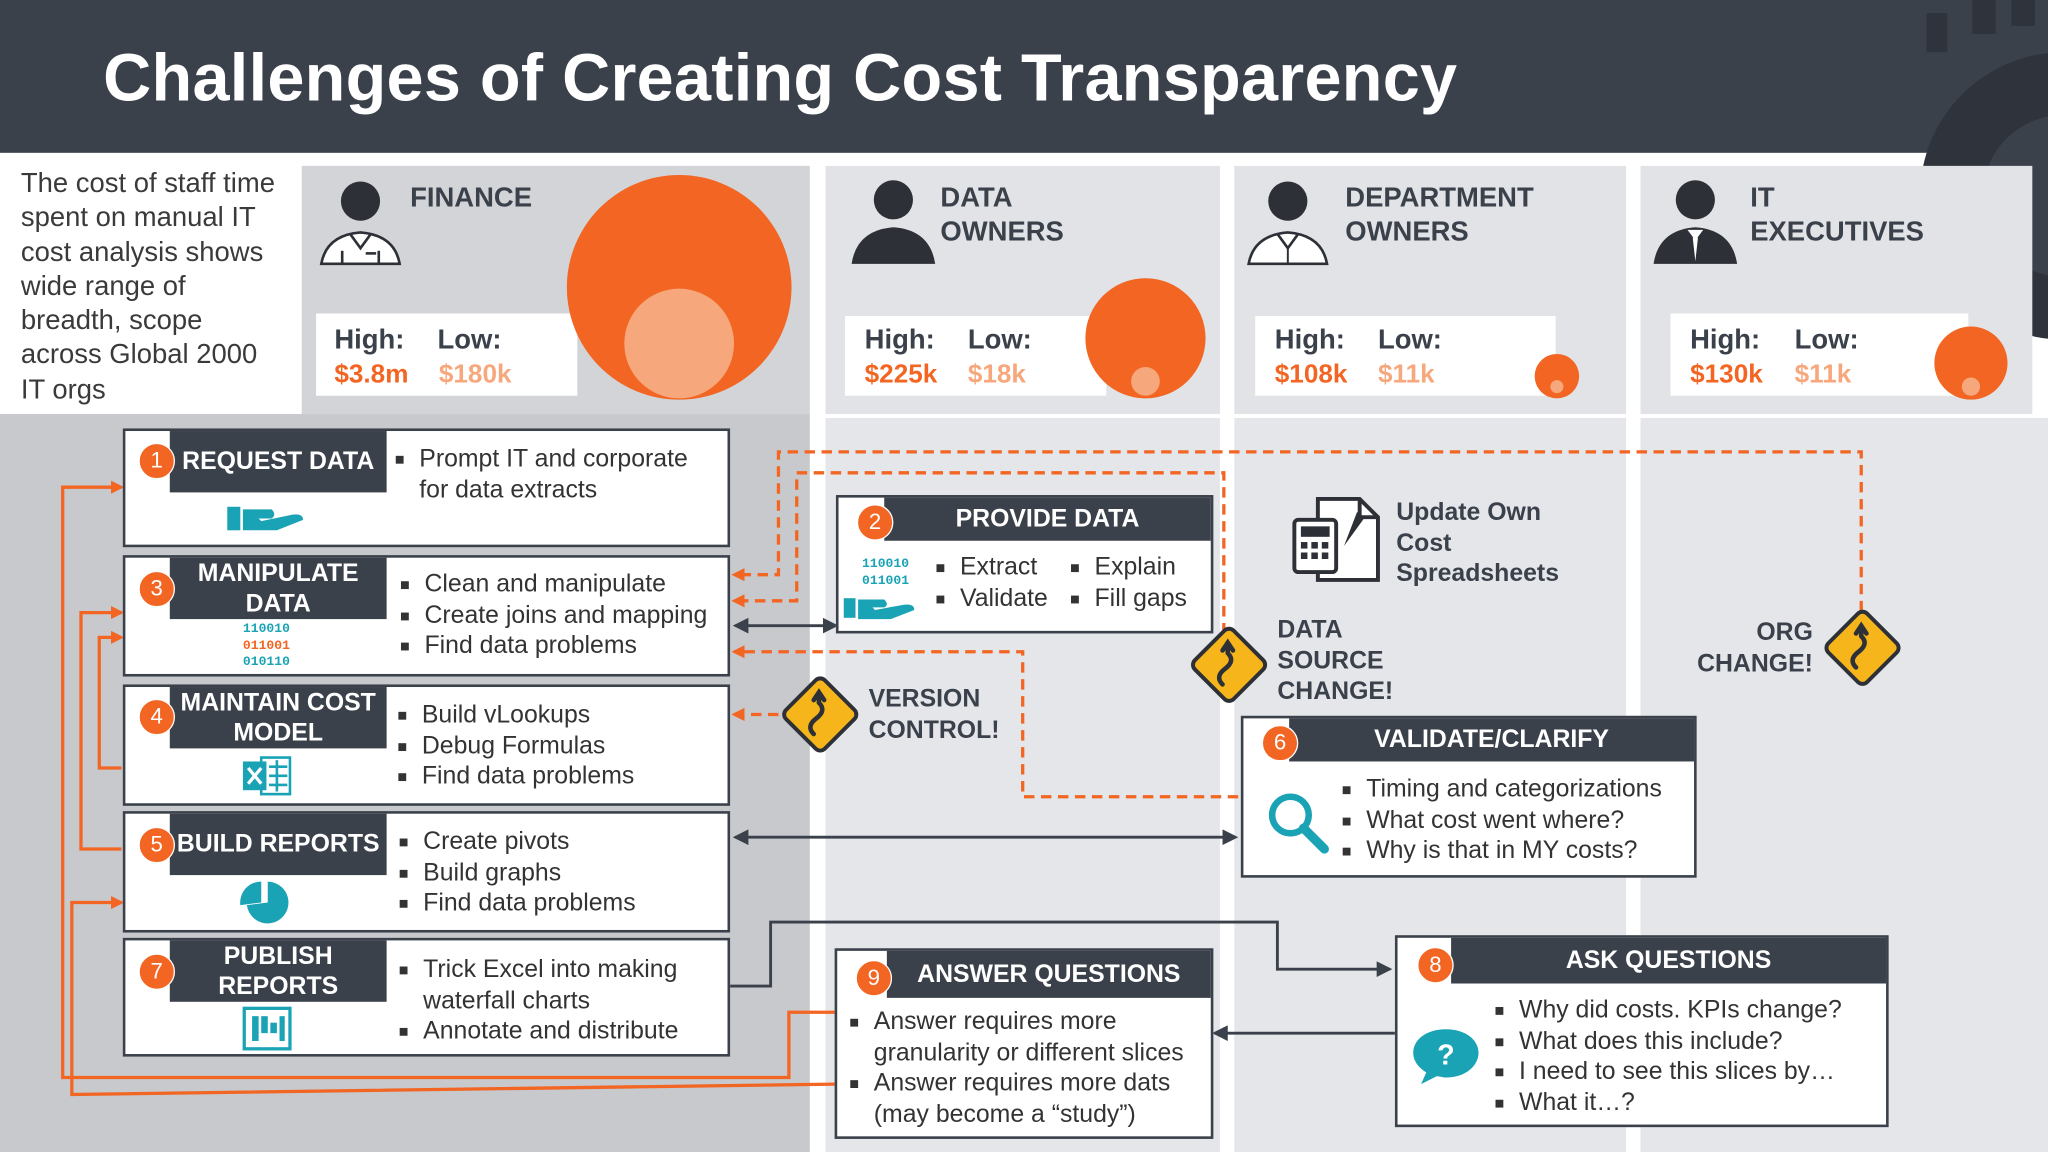 Image resolution: width=2048 pixels, height=1152 pixels. What do you see at coordinates (278, 588) in the screenshot?
I see `step-3-title: MANIPULATE DATA` at bounding box center [278, 588].